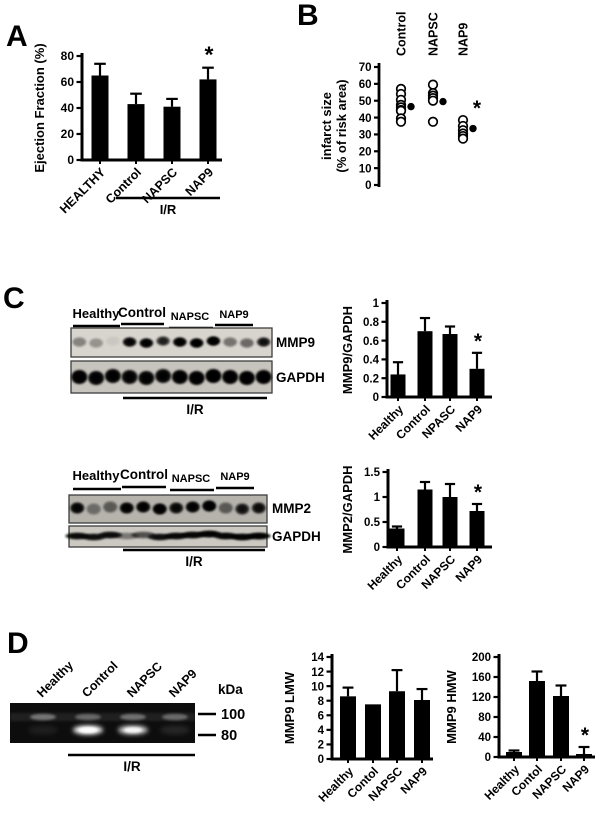 The width and height of the screenshot is (603, 813). What do you see at coordinates (365, 68) in the screenshot?
I see `y-tick-label: 70` at bounding box center [365, 68].